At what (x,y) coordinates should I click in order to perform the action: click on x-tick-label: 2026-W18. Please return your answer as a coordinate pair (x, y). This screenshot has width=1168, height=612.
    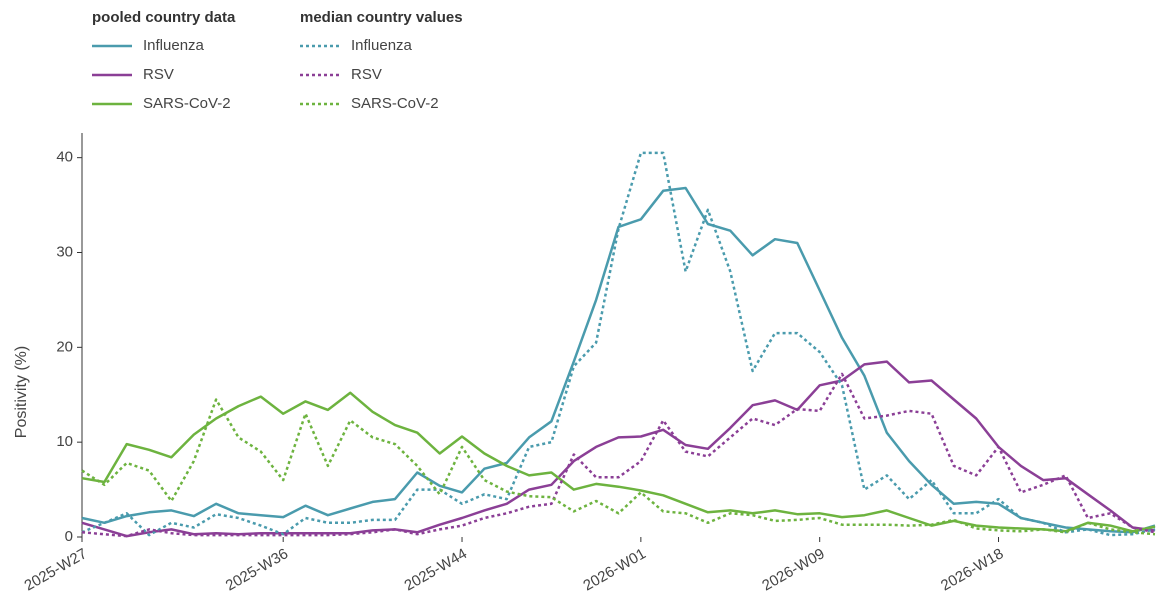
    Looking at the image, I should click on (972, 569).